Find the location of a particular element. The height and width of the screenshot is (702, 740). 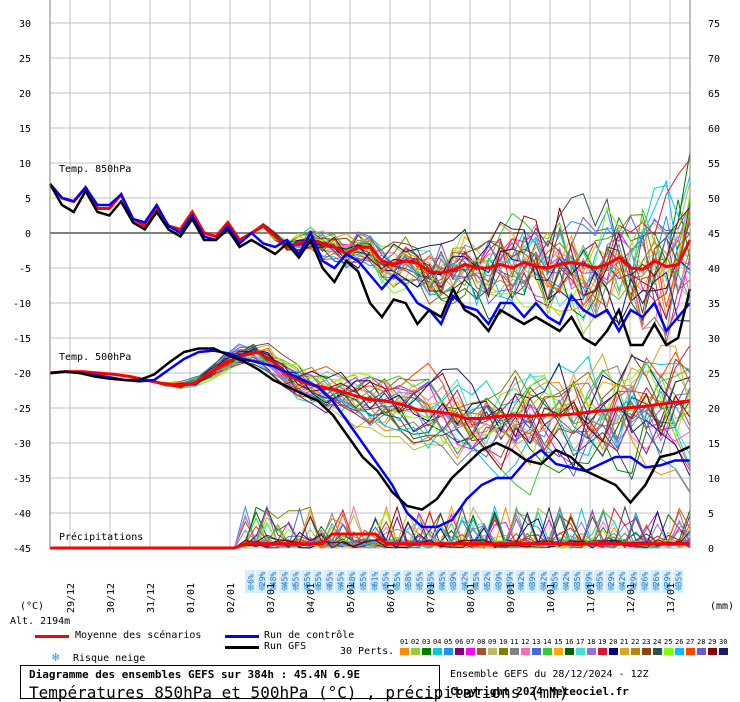

snow-risk-value: 61% is located at coordinates (374, 579).